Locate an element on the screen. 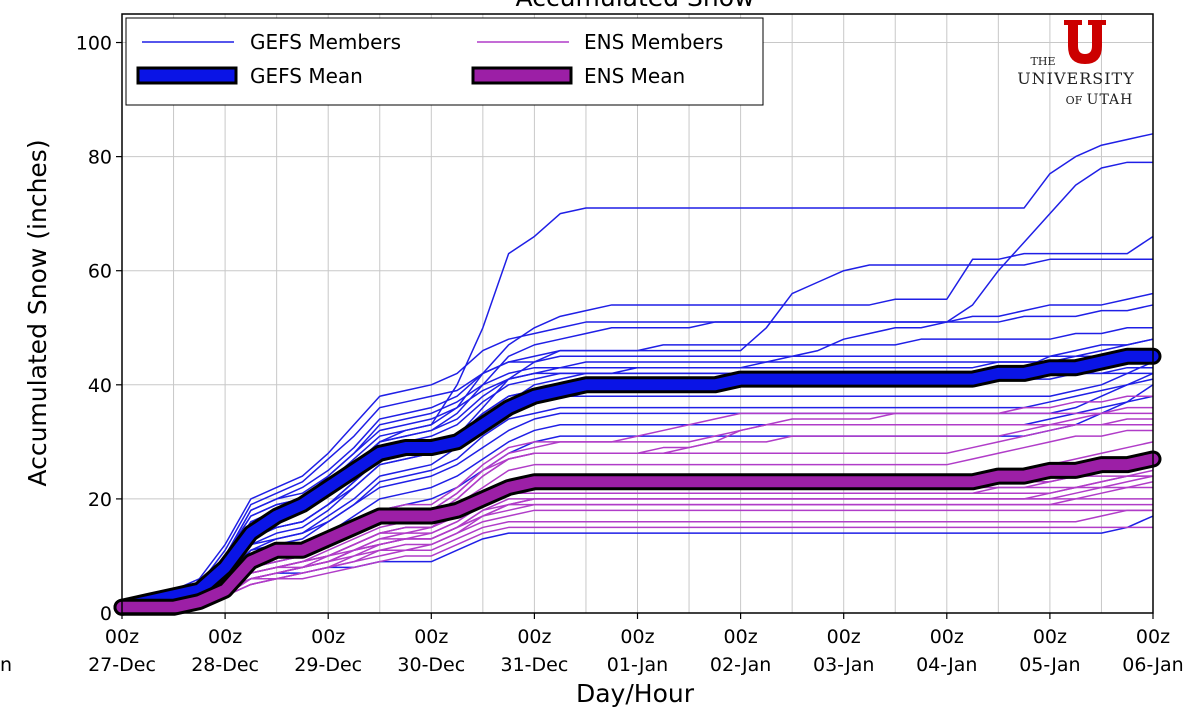 The height and width of the screenshot is (708, 1200). x-tick-label-date: 03-Jan is located at coordinates (843, 665).